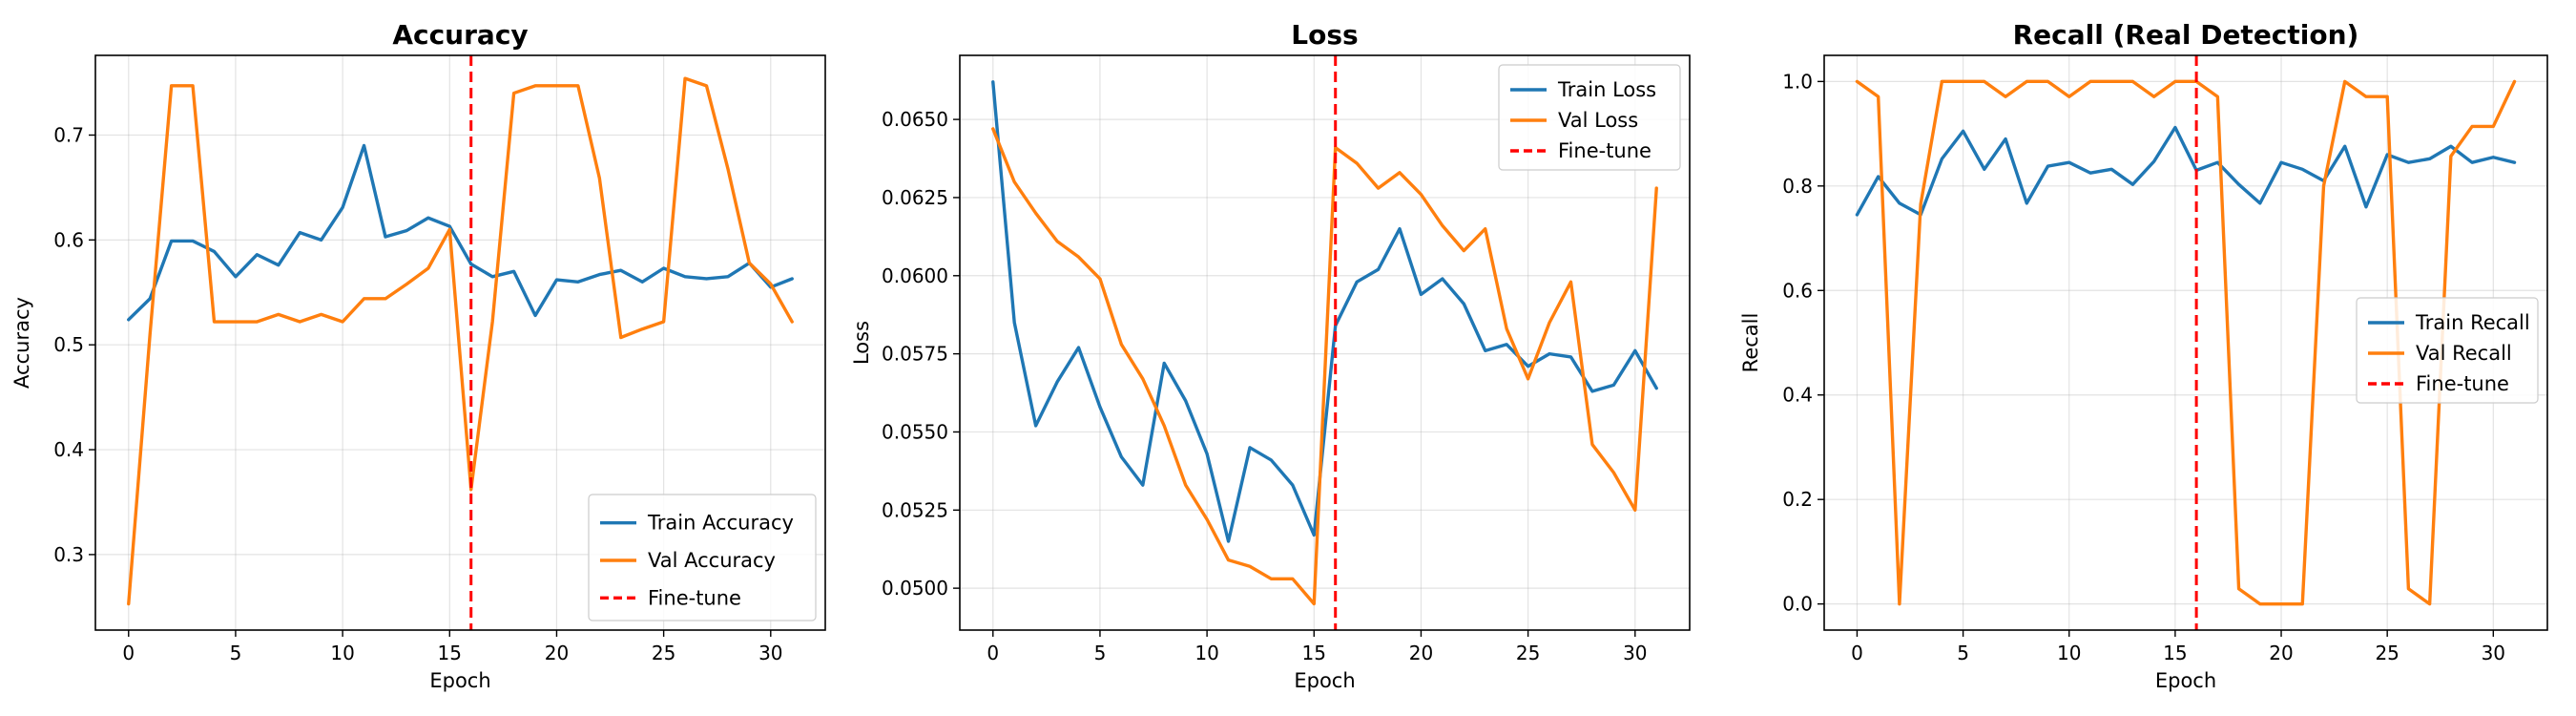  Describe the element at coordinates (1797, 81) in the screenshot. I see `y-tick-label: 1.0` at that location.